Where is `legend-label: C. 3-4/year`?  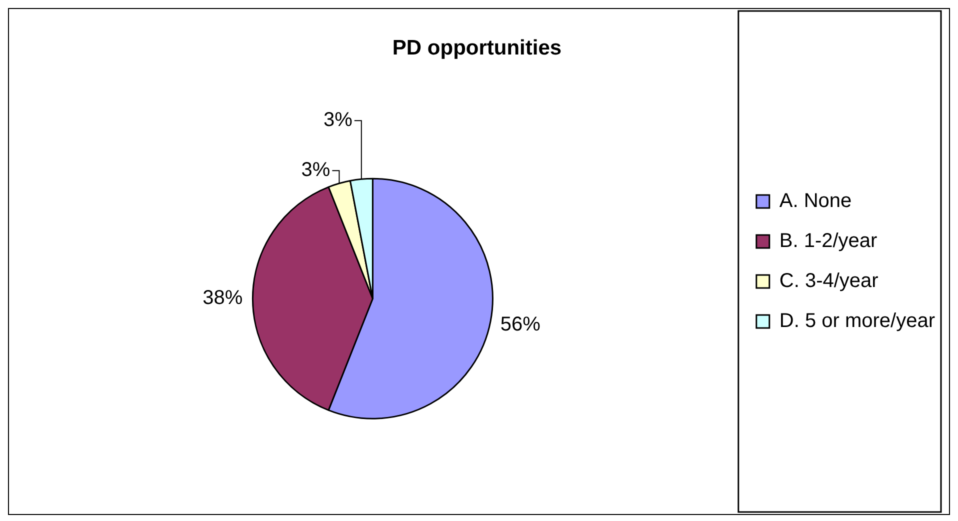 legend-label: C. 3-4/year is located at coordinates (829, 281).